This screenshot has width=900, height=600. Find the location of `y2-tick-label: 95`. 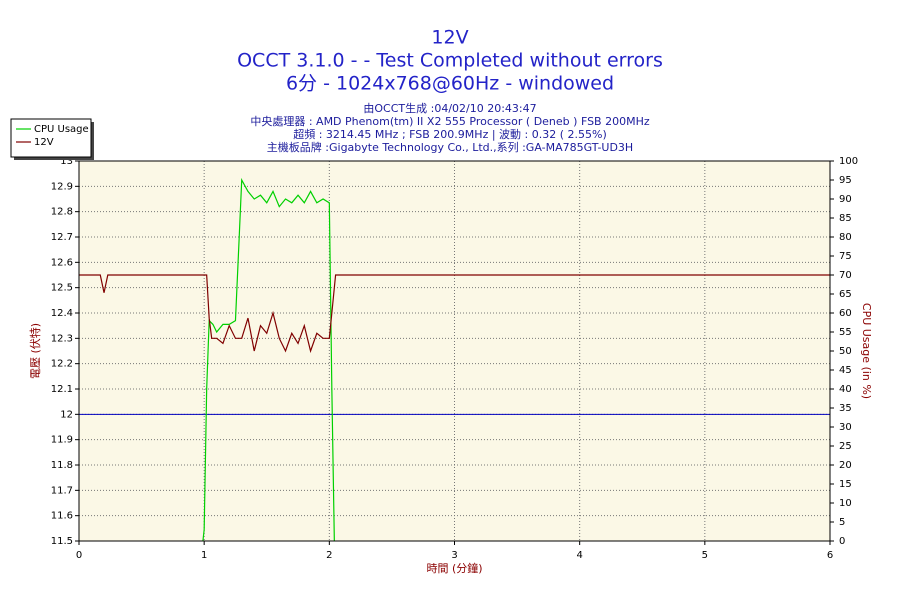

y2-tick-label: 95 is located at coordinates (845, 180).